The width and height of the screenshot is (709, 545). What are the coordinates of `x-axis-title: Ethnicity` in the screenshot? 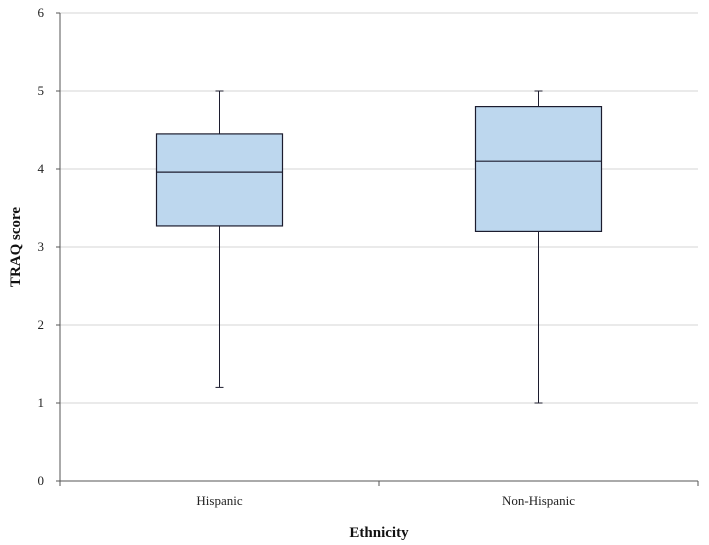 It's located at (379, 533).